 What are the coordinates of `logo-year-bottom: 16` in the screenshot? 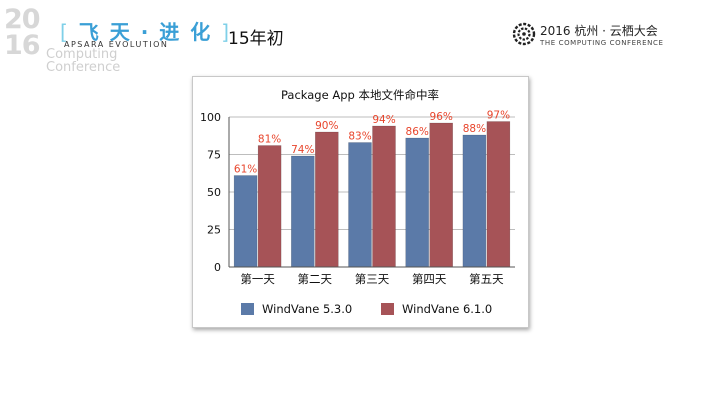 It's located at (22, 45).